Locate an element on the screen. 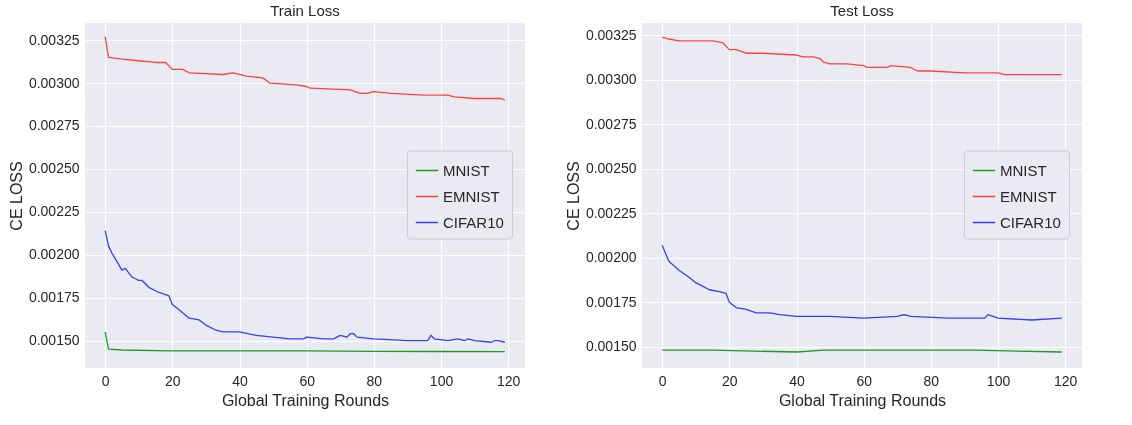  chart-title: Test Loss is located at coordinates (862, 10).